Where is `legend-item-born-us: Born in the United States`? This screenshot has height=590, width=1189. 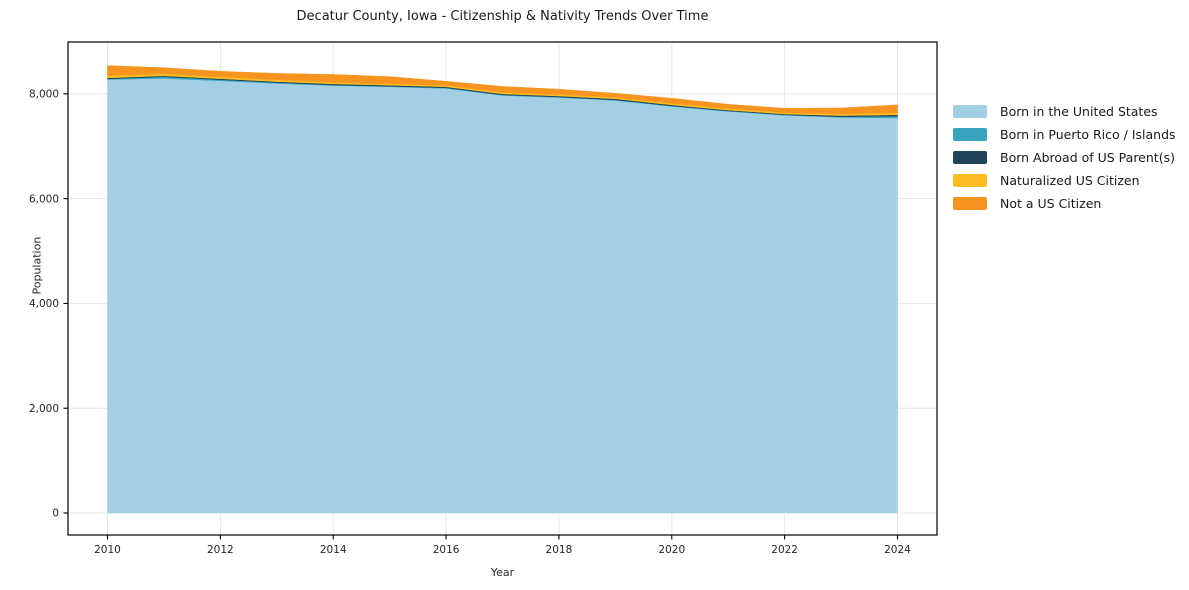
legend-item-born-us: Born in the United States is located at coordinates (1064, 111).